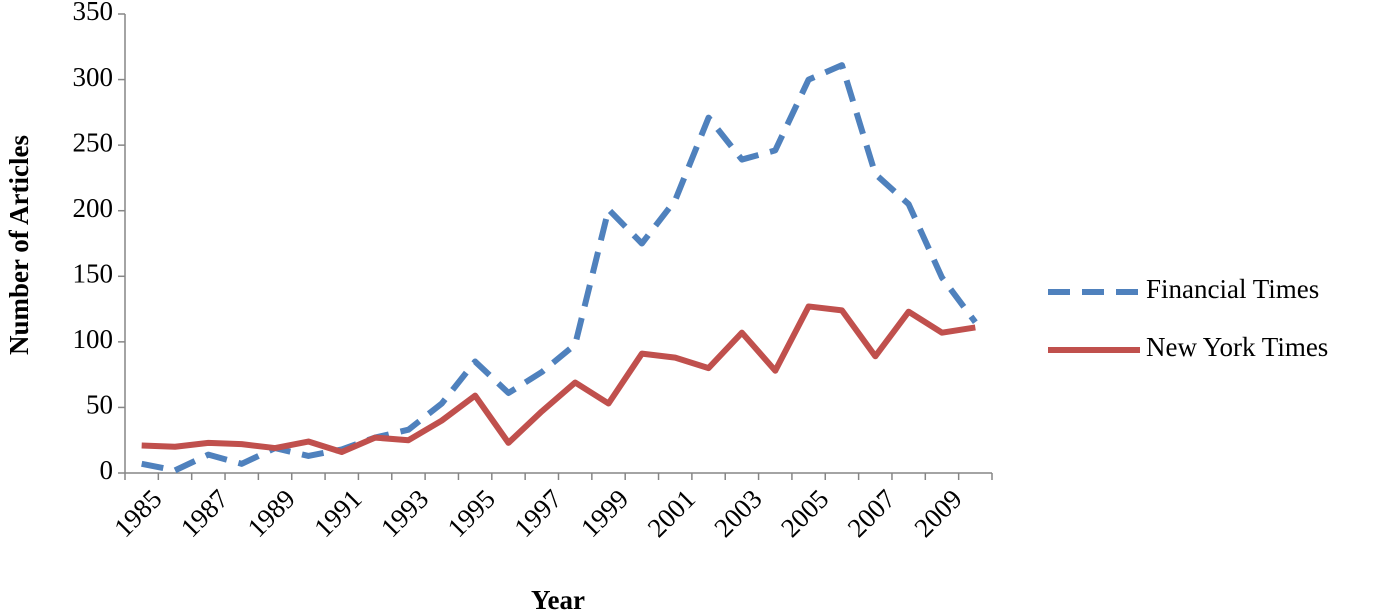 The height and width of the screenshot is (616, 1377). I want to click on x-tick-label: 1987, so click(204, 513).